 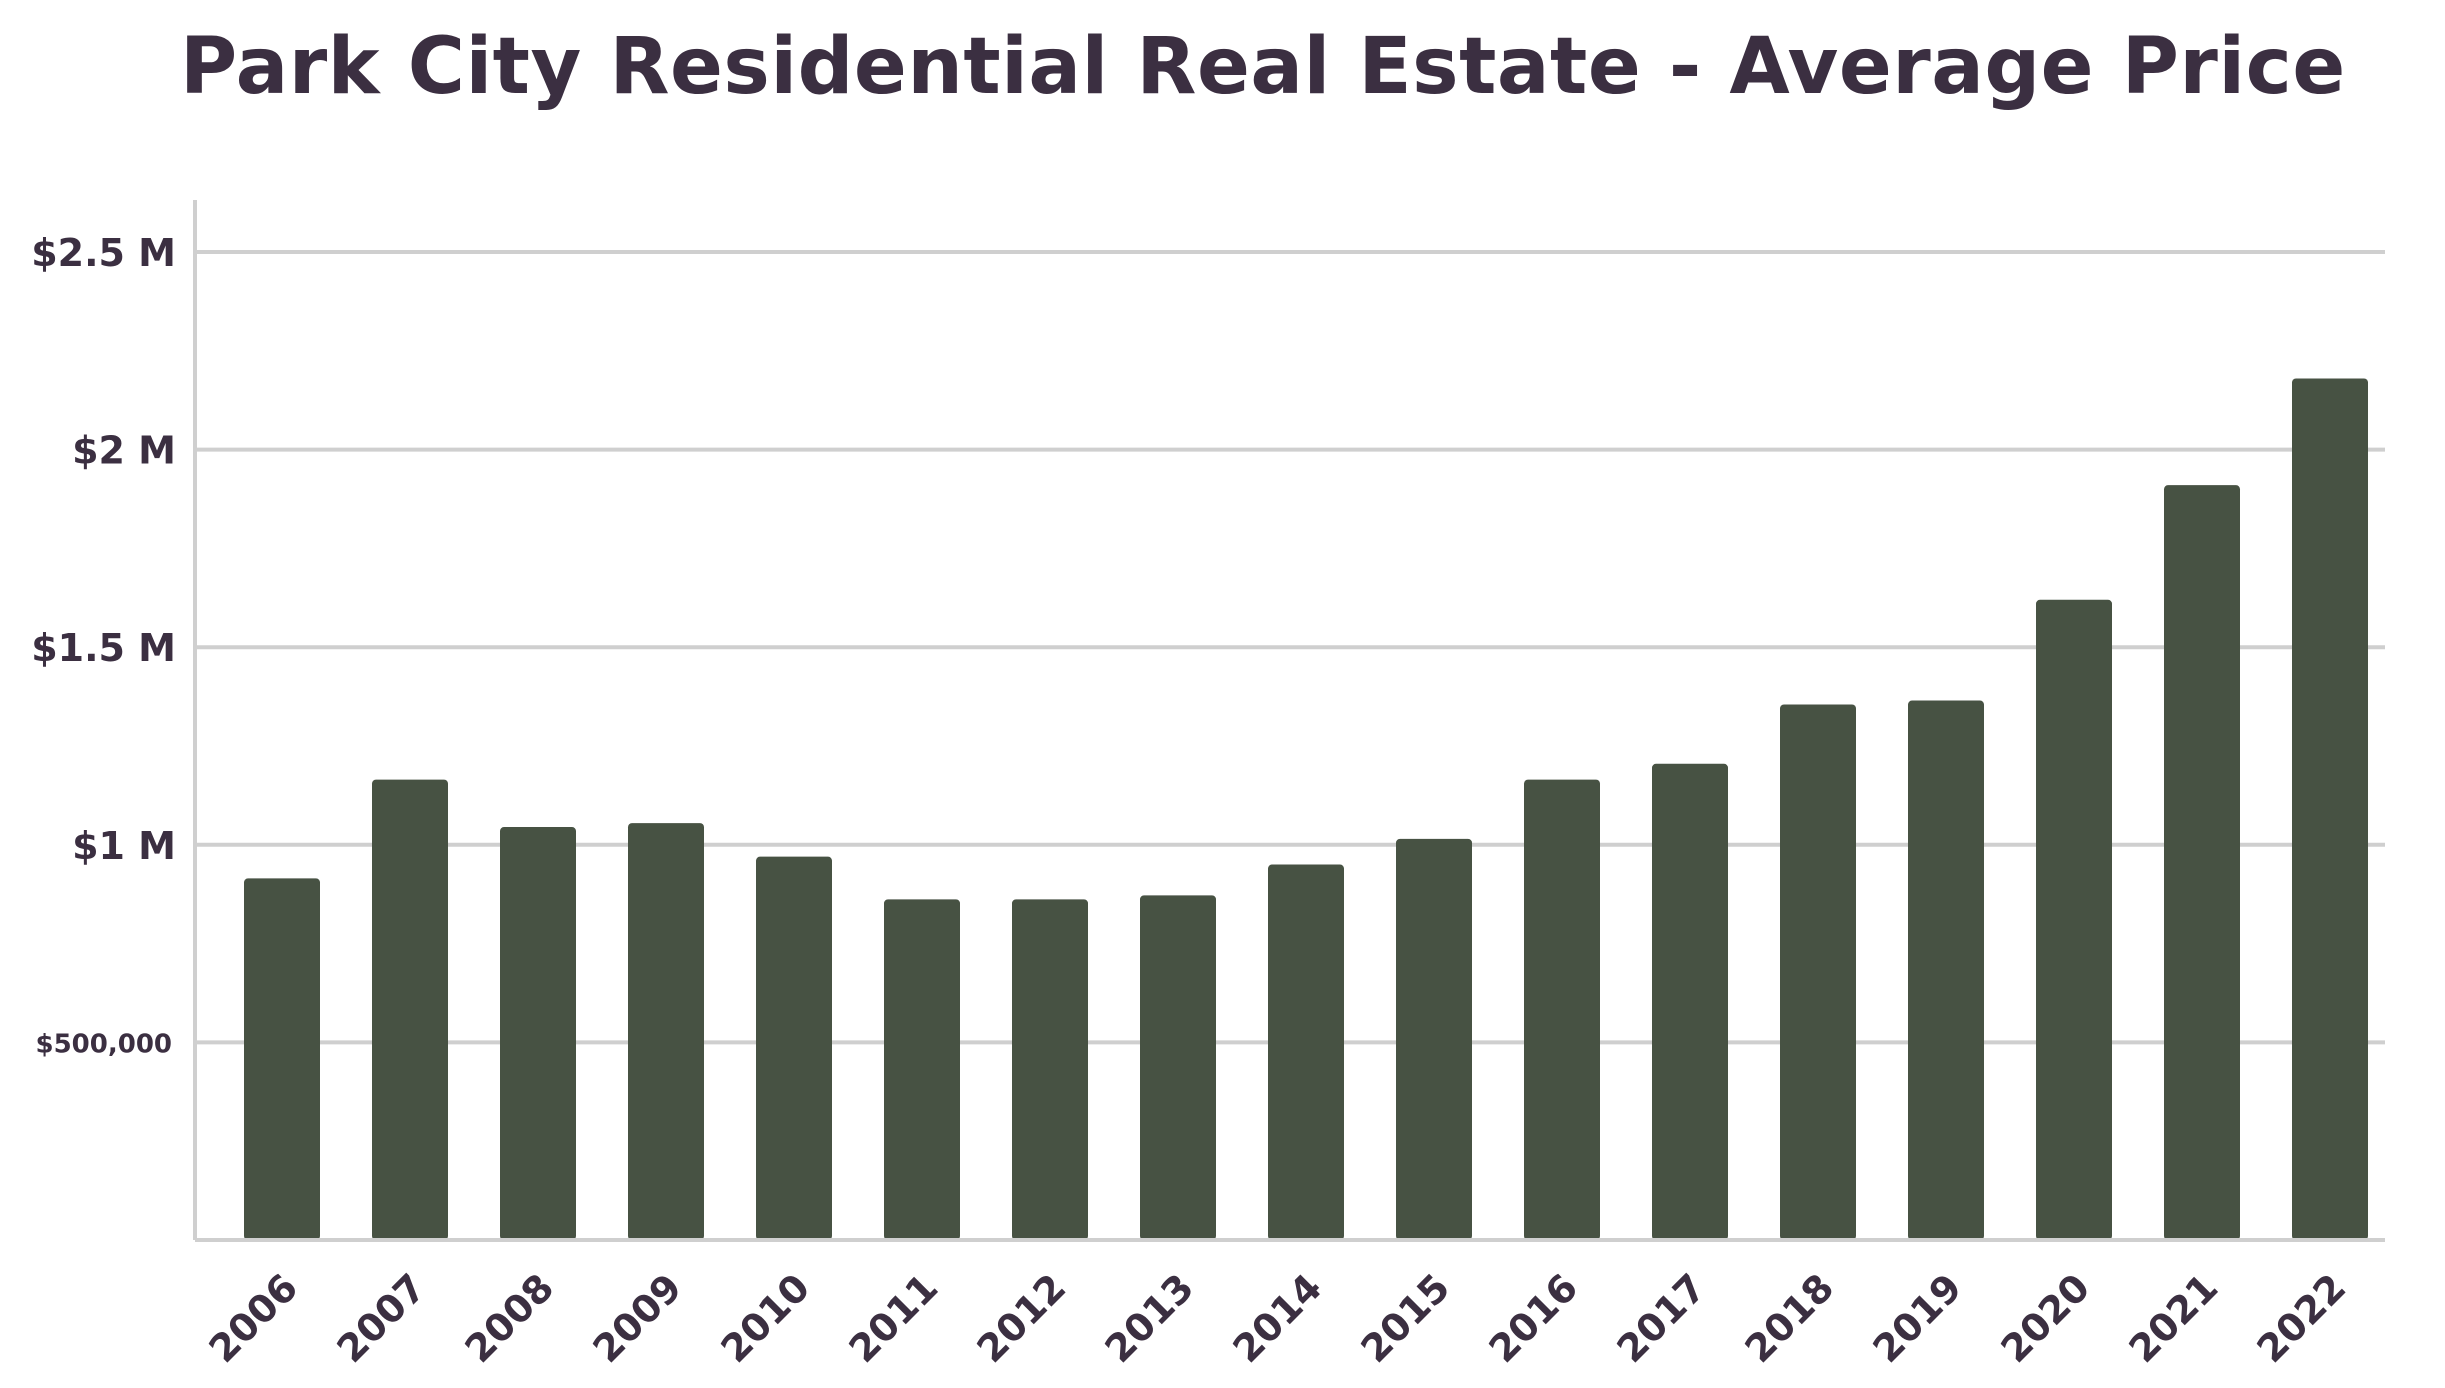 I want to click on x-tick-label: 2010, so click(x=765, y=1318).